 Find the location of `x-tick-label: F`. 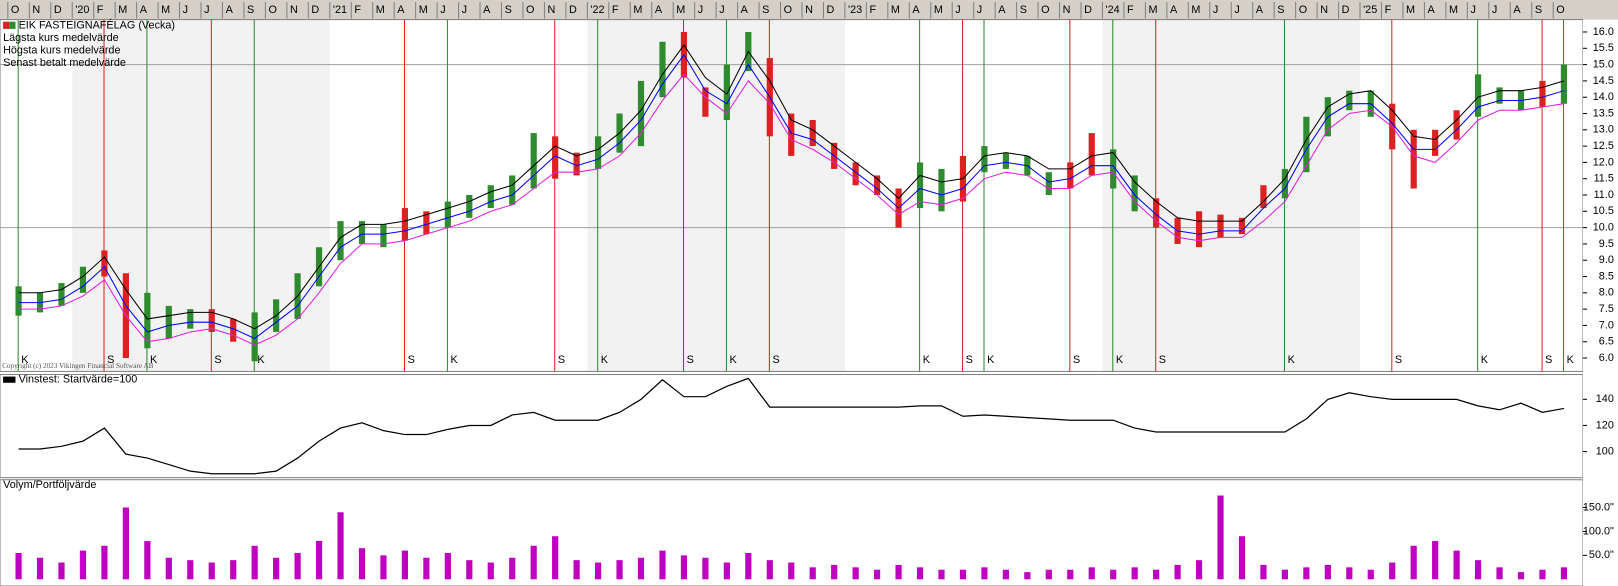

x-tick-label: F is located at coordinates (357, 10).